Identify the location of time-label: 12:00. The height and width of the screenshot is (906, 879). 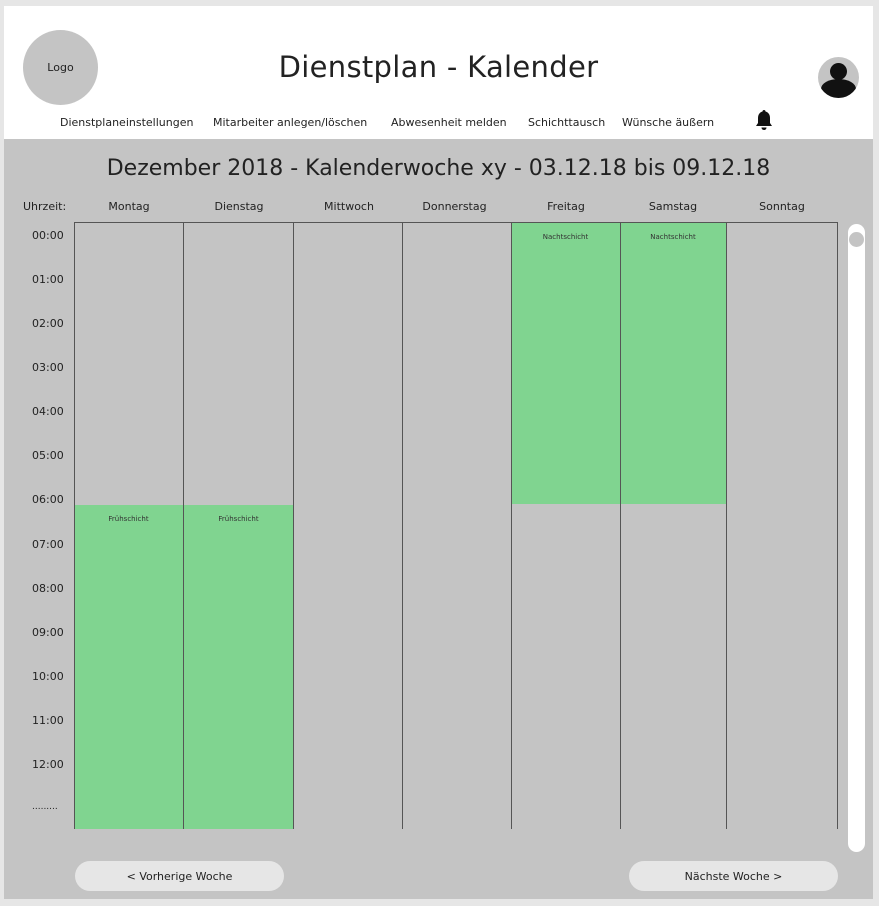
(48, 764).